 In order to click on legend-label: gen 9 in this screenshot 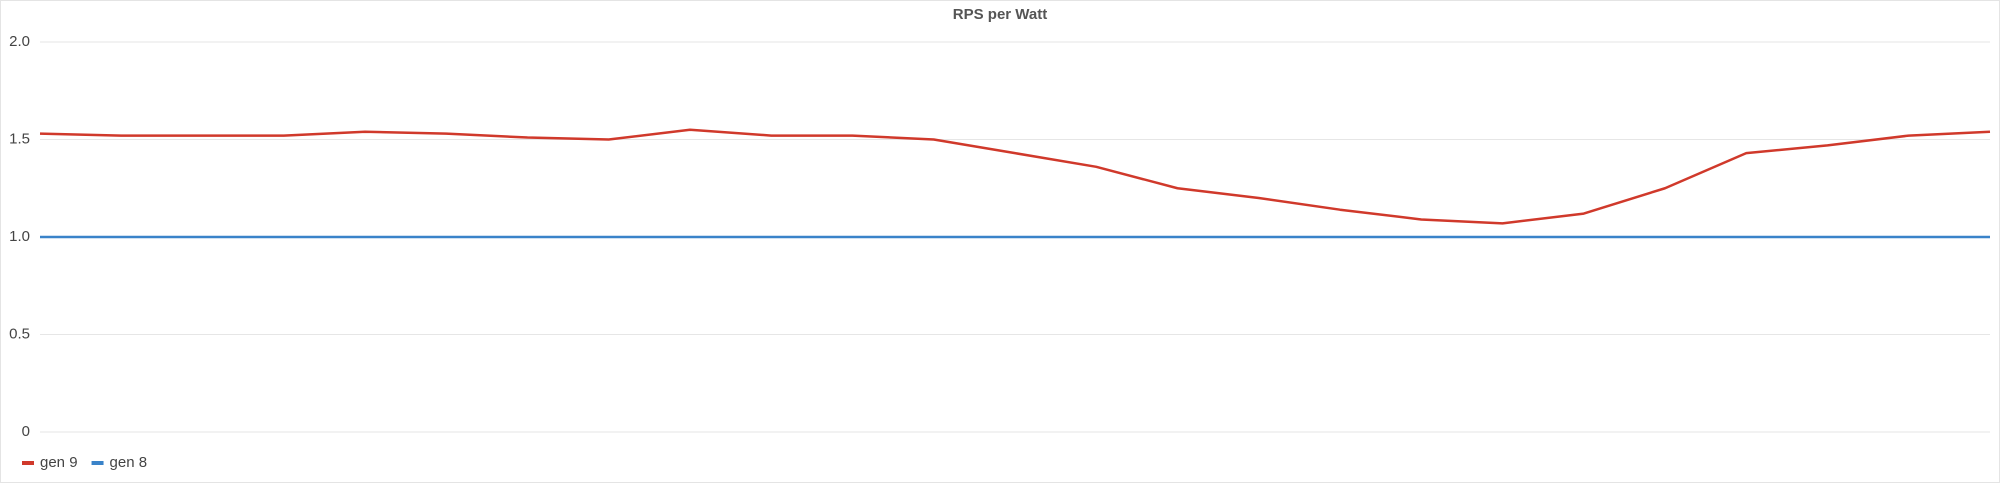, I will do `click(59, 462)`.